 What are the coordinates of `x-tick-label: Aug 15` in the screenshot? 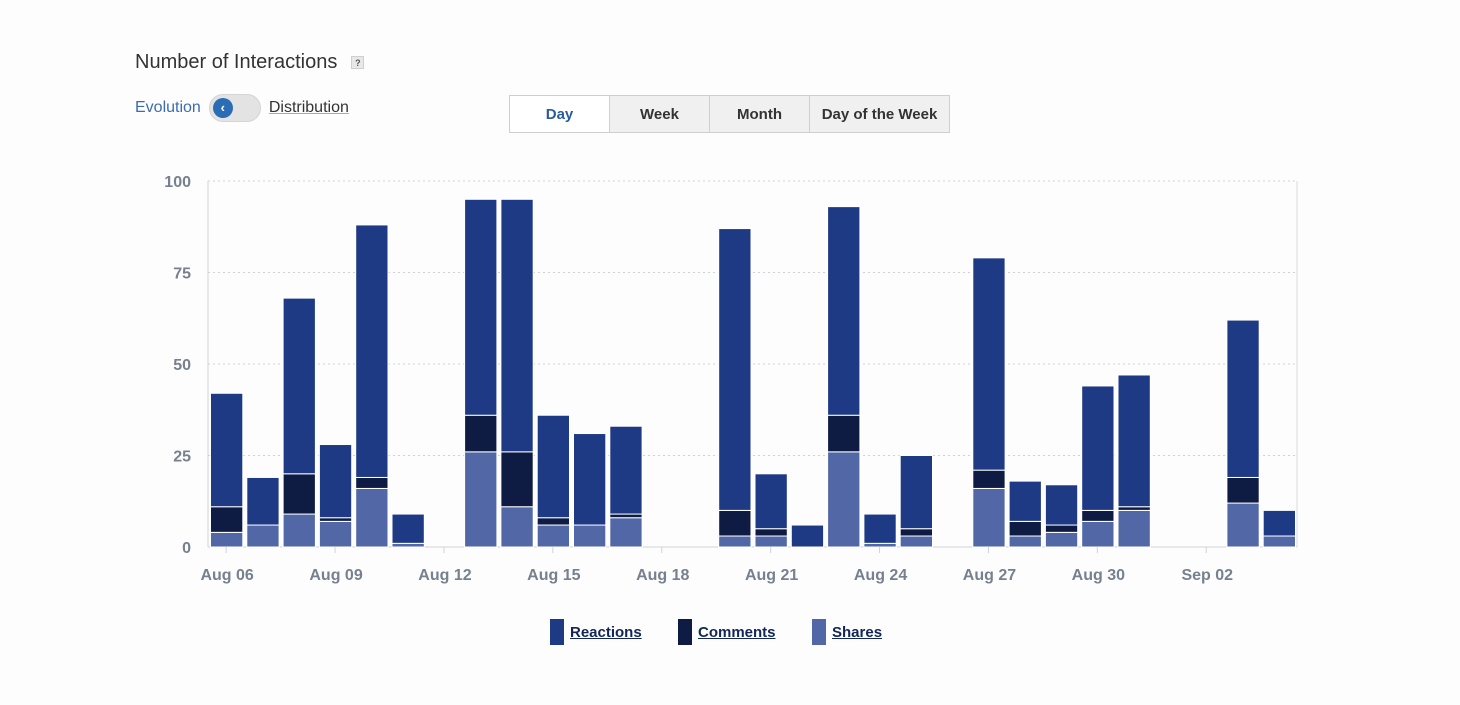 It's located at (553, 575).